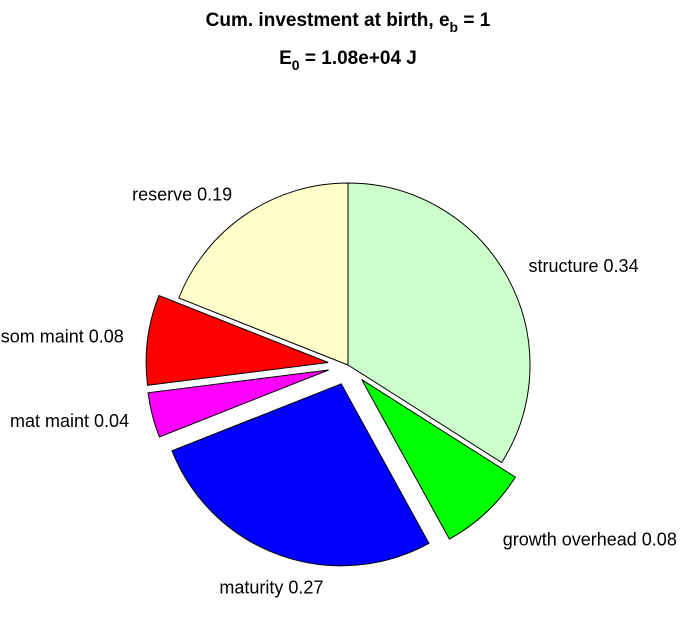 Image resolution: width=696 pixels, height=618 pixels. I want to click on slice-label: structure 0.34, so click(584, 266).